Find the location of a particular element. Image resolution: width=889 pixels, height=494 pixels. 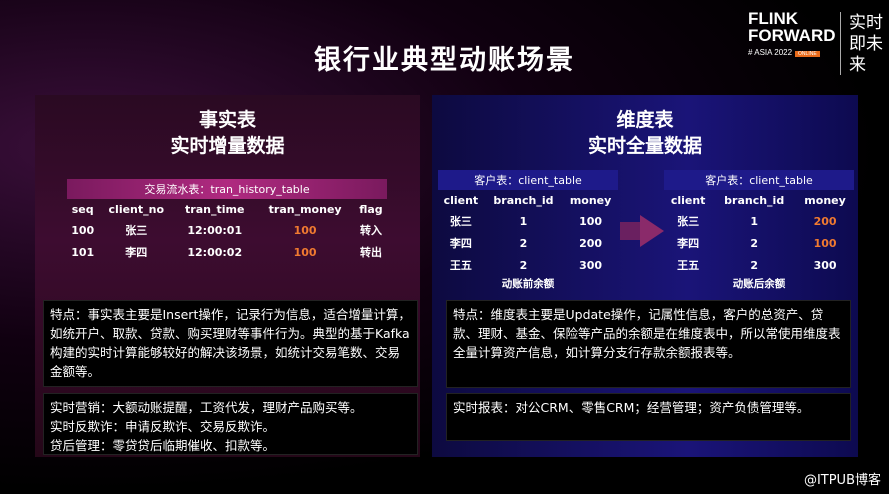

flink-forward-logo: FLINK FORWARD # ASIA 2022 ONLINE 实时即未来 is located at coordinates (815, 42).